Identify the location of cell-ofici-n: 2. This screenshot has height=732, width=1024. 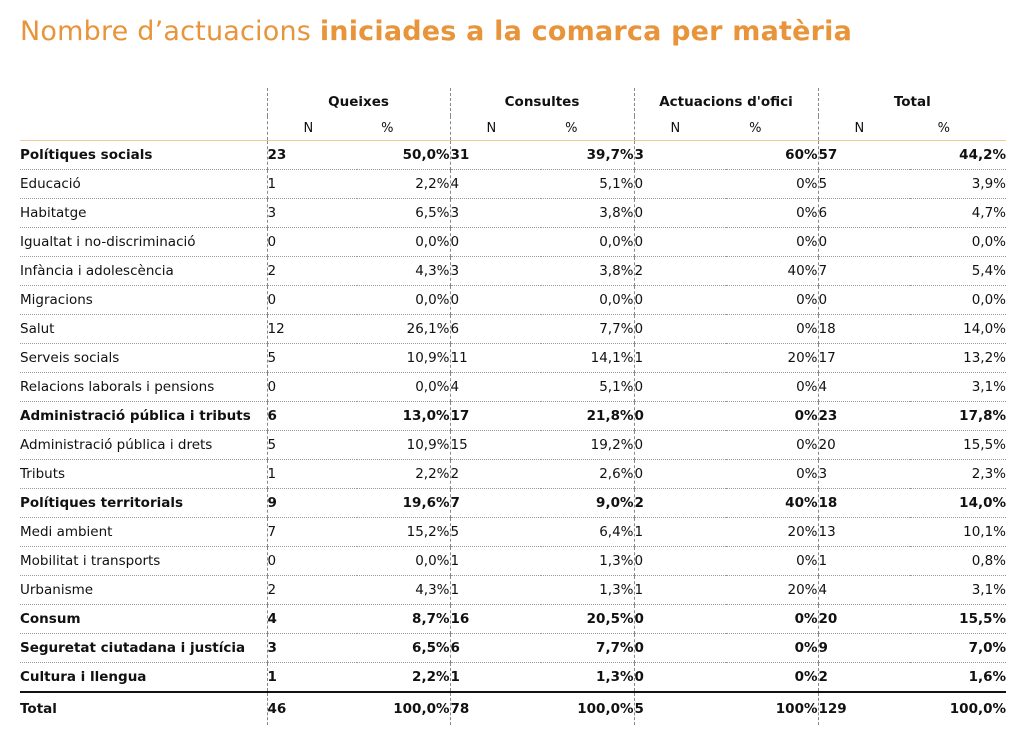
(679, 271).